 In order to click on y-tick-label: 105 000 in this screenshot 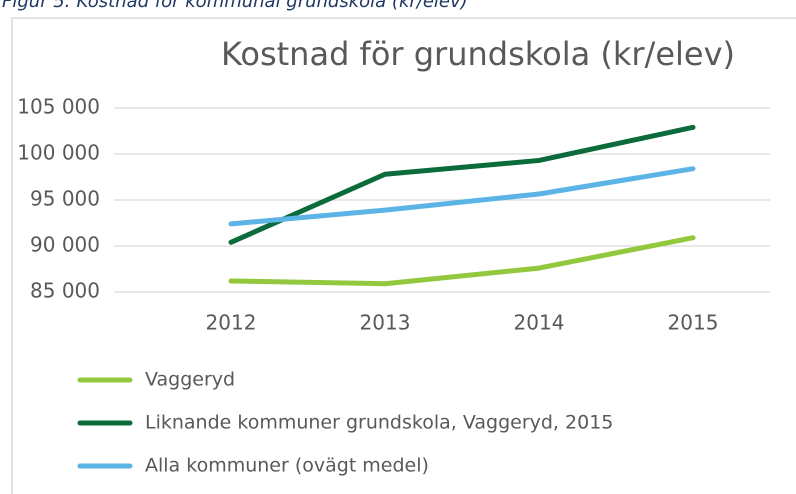, I will do `click(58, 107)`.